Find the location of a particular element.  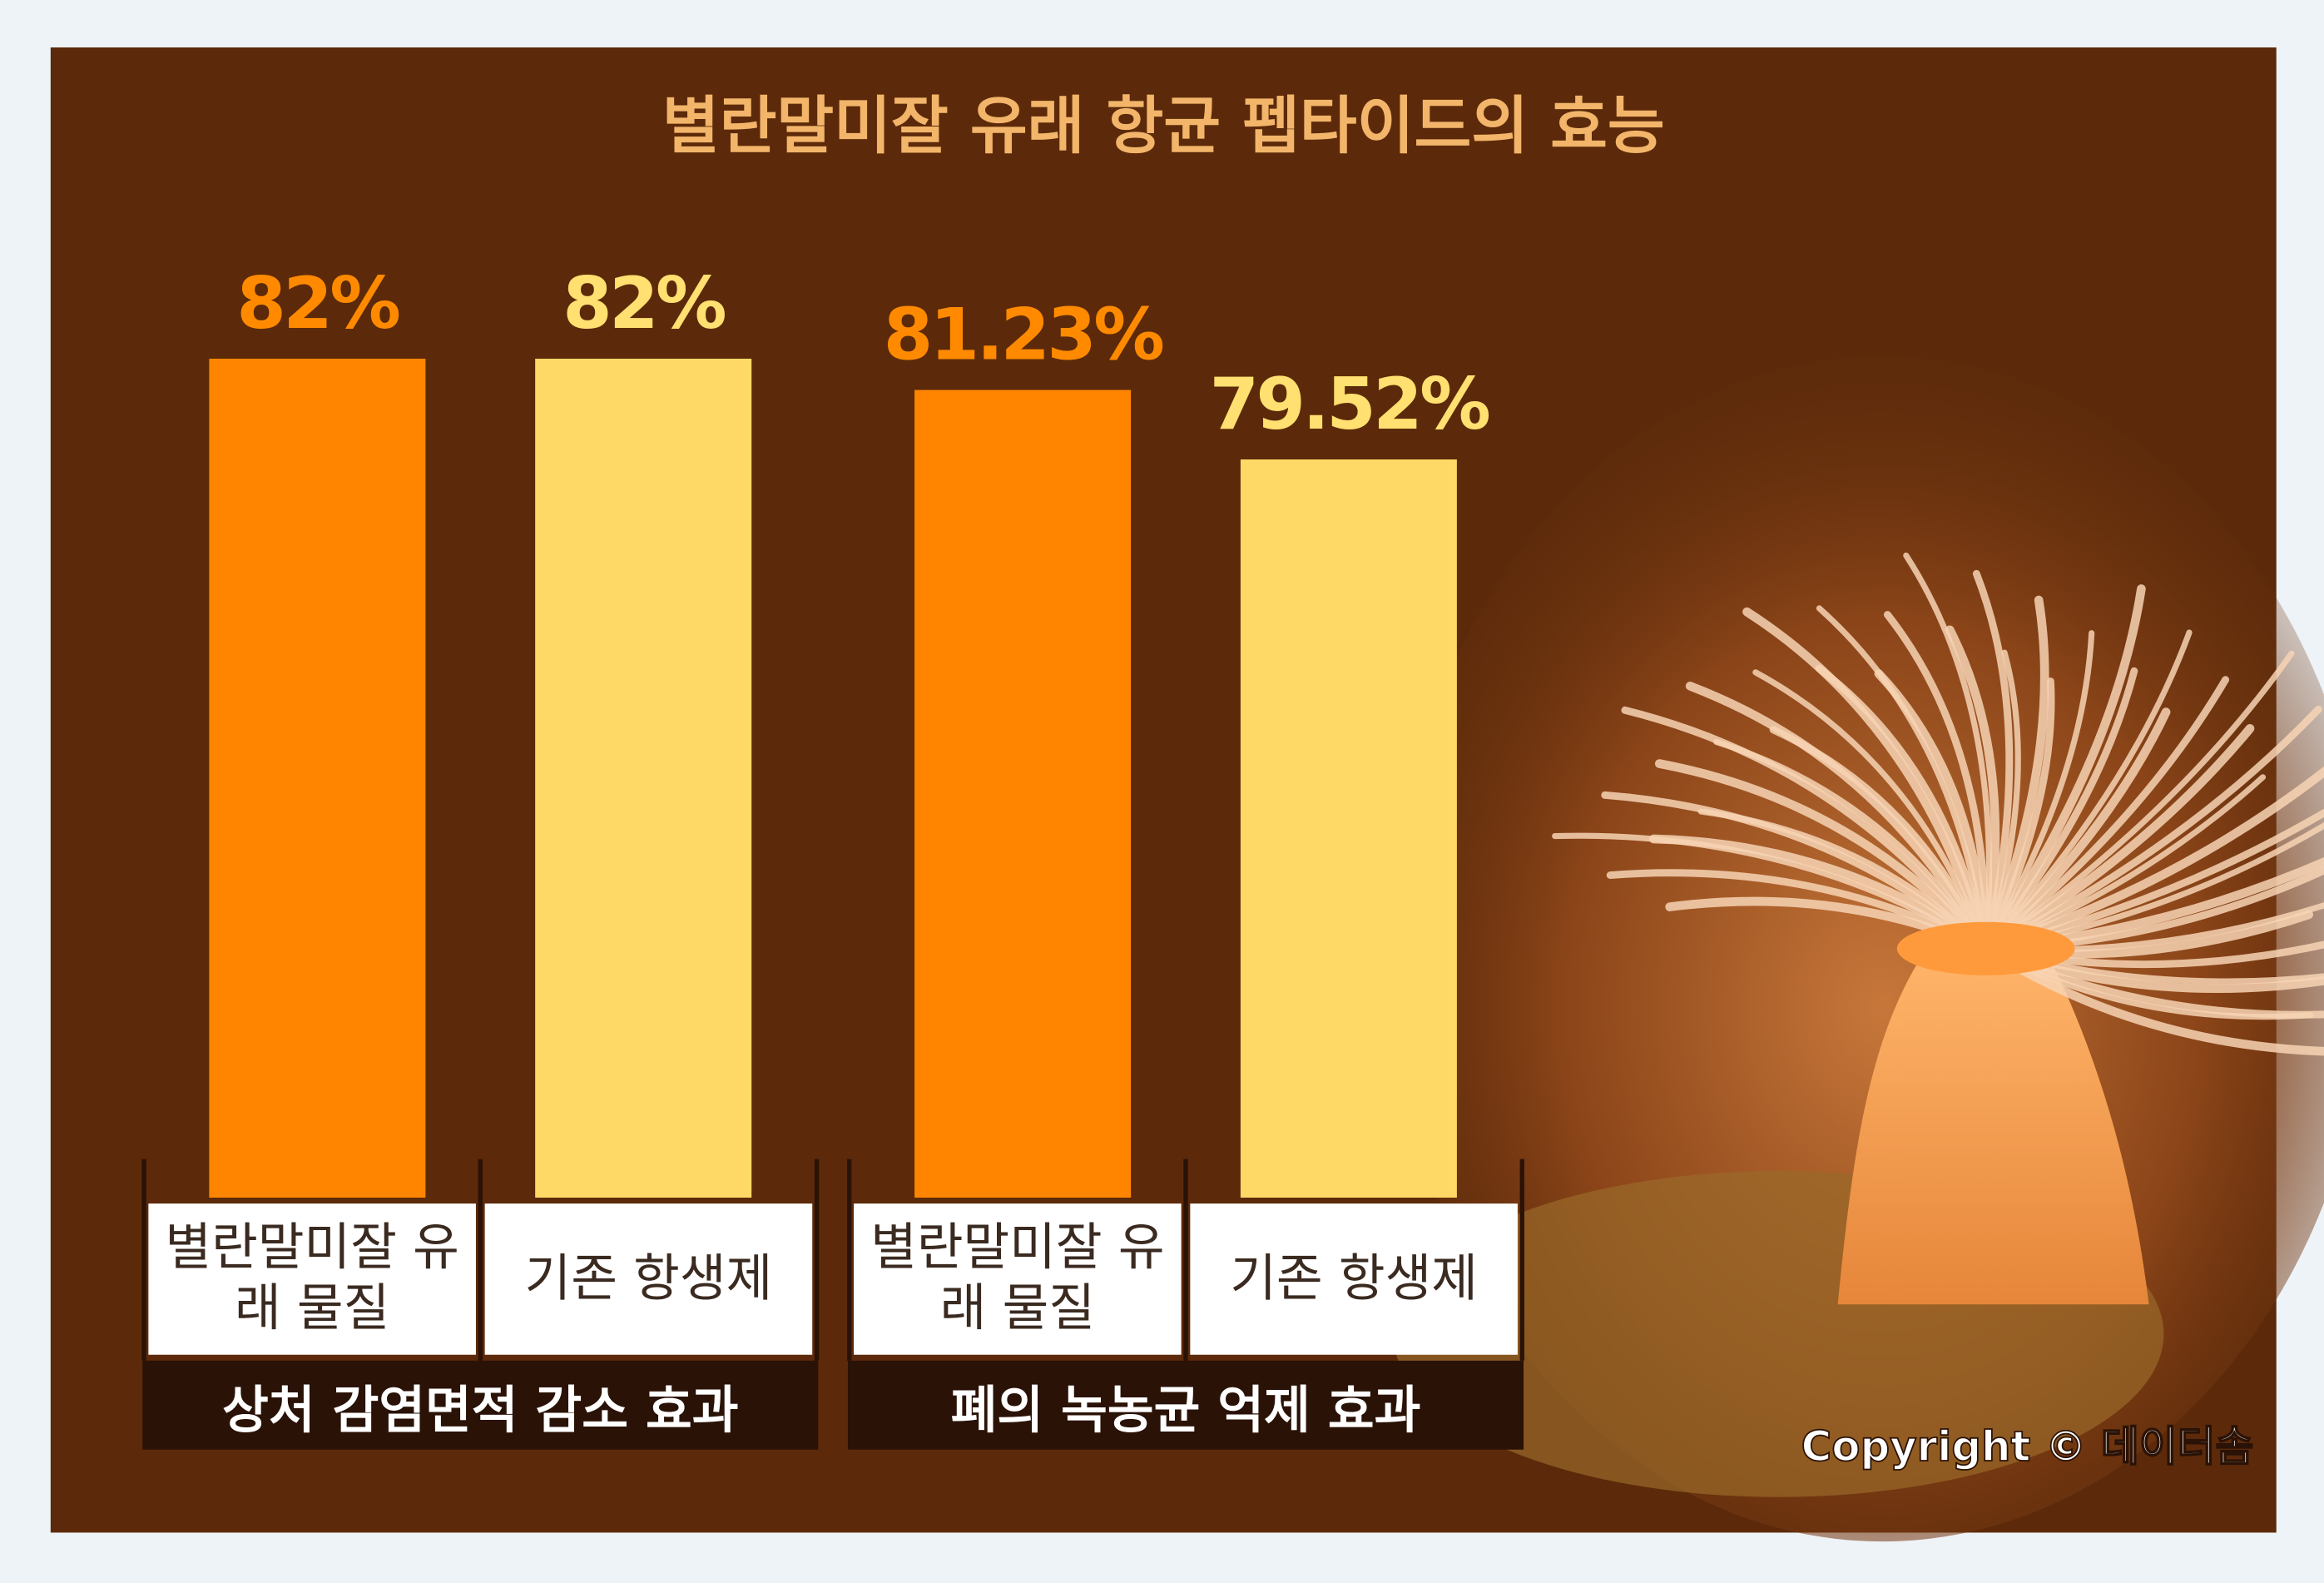

group-label: 폐의 녹농균 억제 효과 is located at coordinates (1185, 1410).